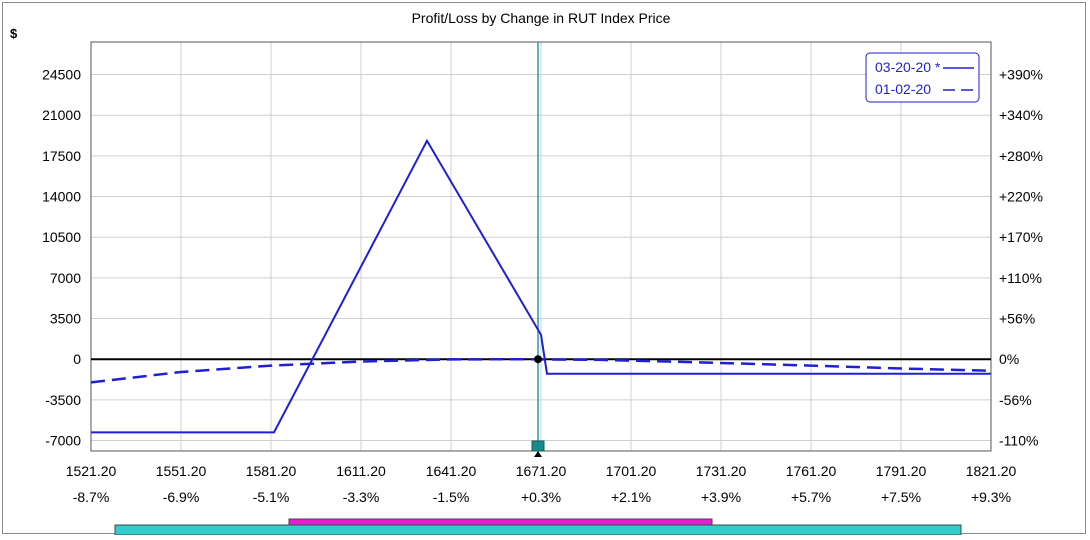 This screenshot has width=1090, height=540. I want to click on x-tick-label-price: 1731.20, so click(721, 471).